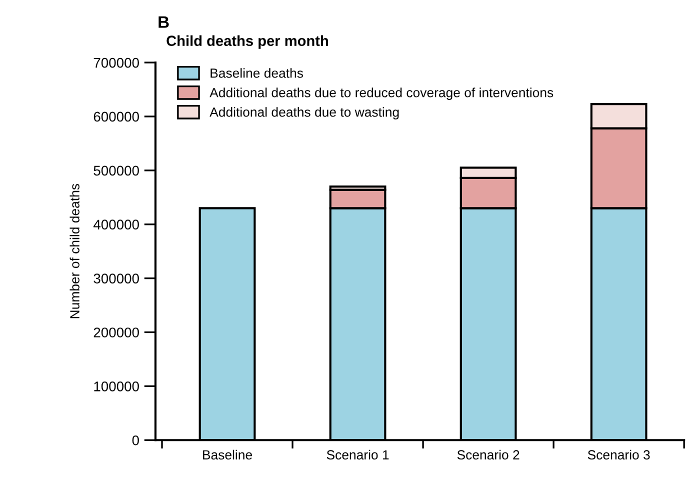 Image resolution: width=691 pixels, height=481 pixels. What do you see at coordinates (304, 113) in the screenshot?
I see `legend-label: Additional deaths due to wasting` at bounding box center [304, 113].